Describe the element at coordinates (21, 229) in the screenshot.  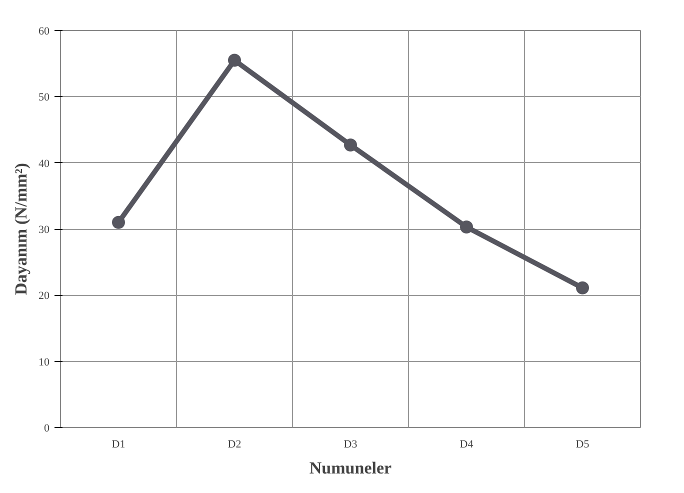
I see `y-axis-title: Dayanım (N/mm²)` at that location.